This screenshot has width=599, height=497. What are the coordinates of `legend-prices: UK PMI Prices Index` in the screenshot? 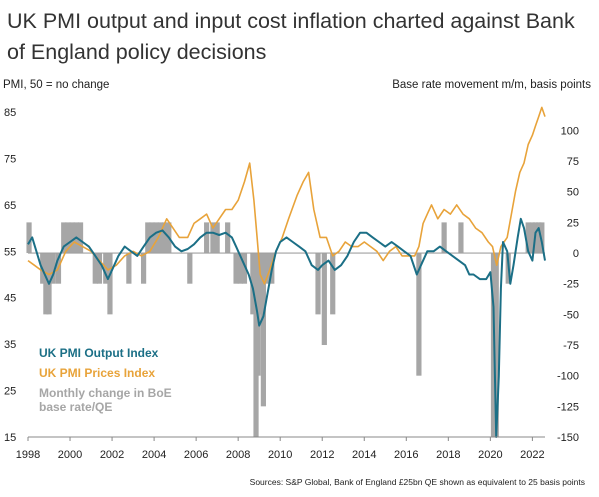 It's located at (97, 373).